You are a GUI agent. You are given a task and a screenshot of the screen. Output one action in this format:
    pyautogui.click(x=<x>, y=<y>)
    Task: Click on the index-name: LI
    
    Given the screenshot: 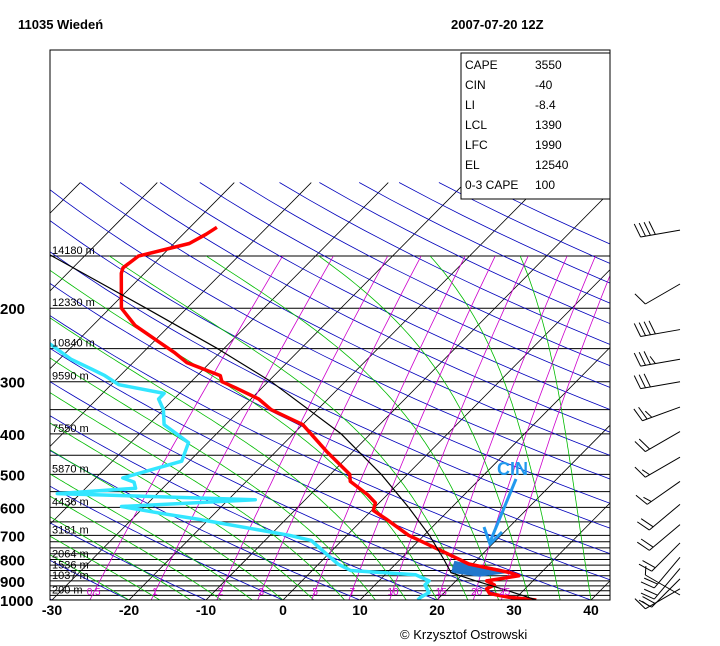 What is the action you would take?
    pyautogui.click(x=470, y=105)
    